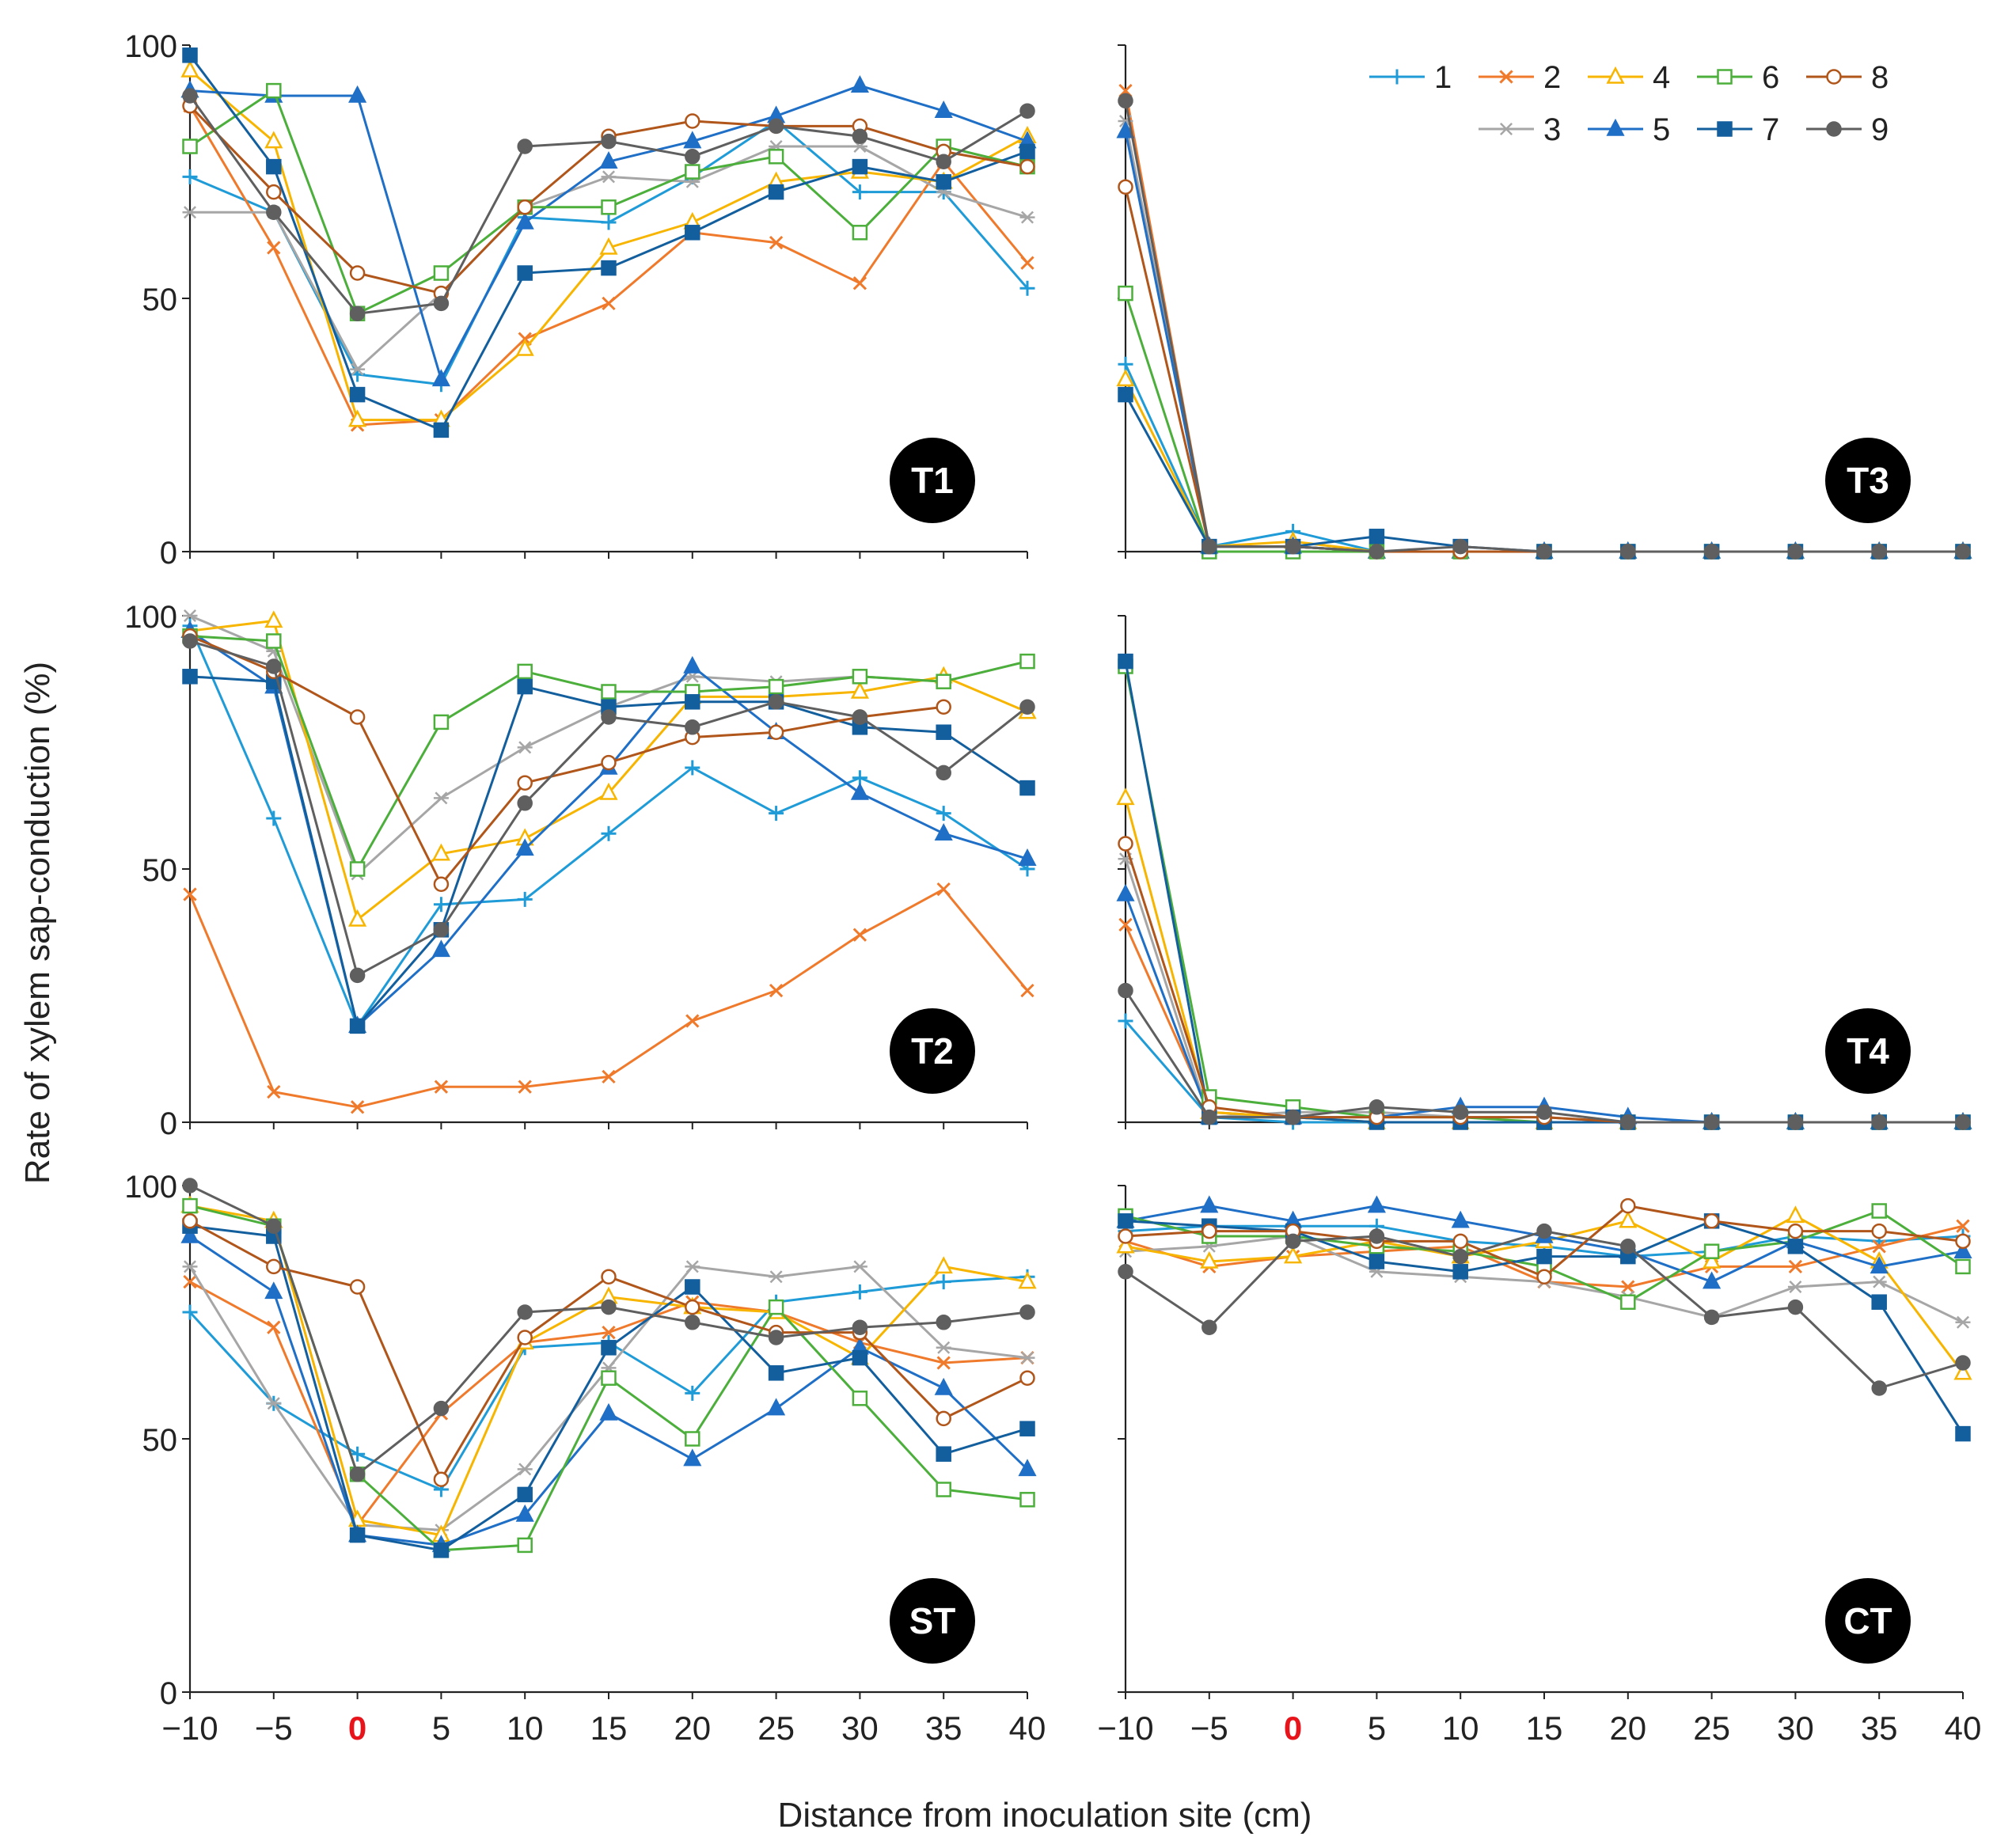  Describe the element at coordinates (1125, 1728) in the screenshot. I see `x-tick-label: −10` at that location.